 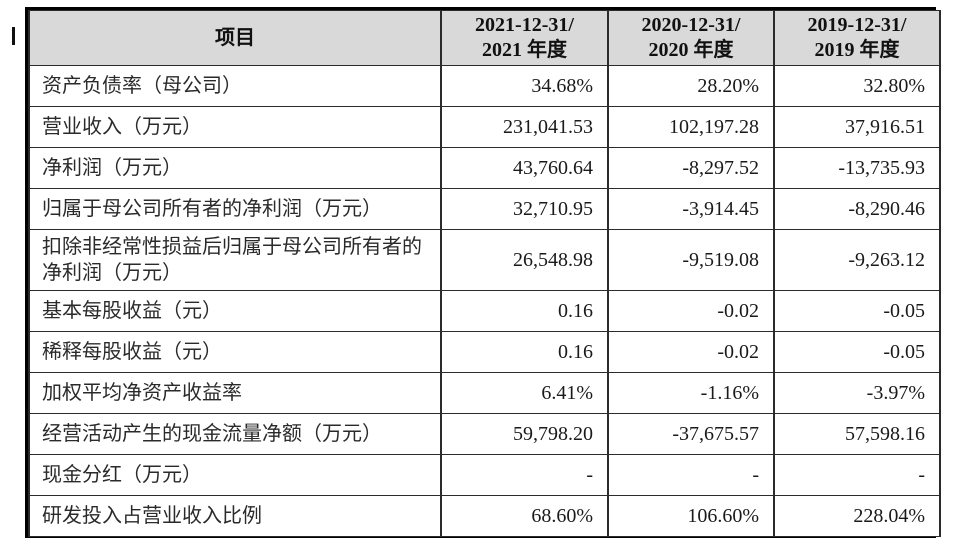 What do you see at coordinates (235, 311) in the screenshot?
I see `row-label: 基本每股收益（元）` at bounding box center [235, 311].